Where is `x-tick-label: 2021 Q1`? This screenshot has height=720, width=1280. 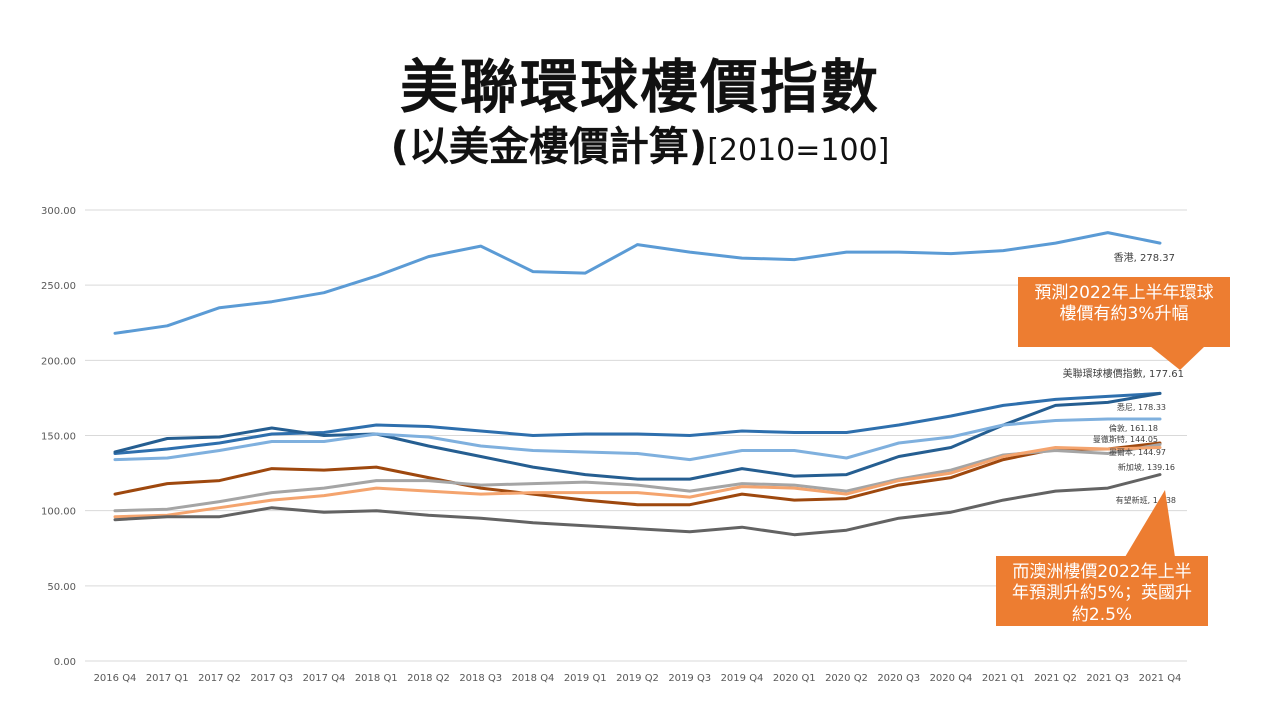
x-tick-label: 2021 Q1 is located at coordinates (1003, 678).